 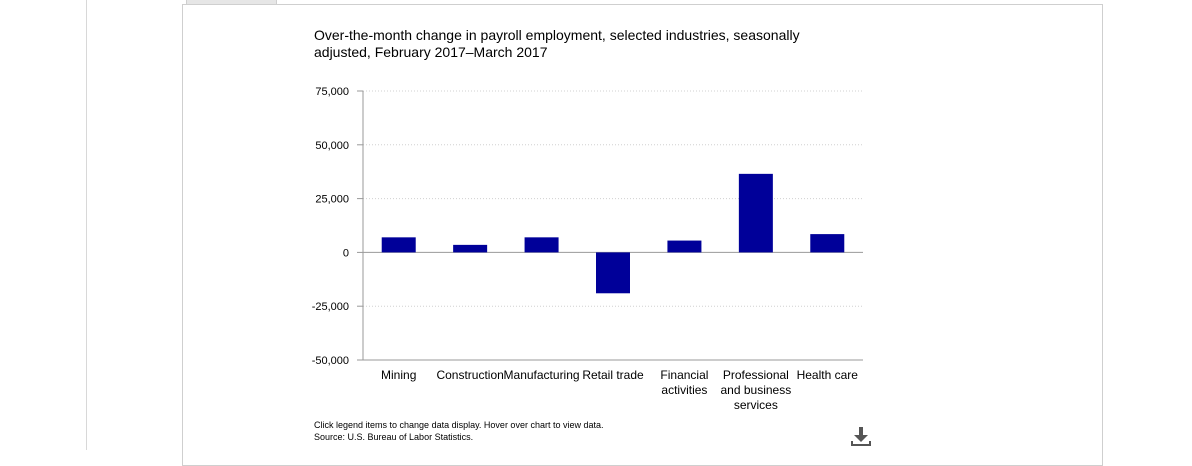 I want to click on x-category-label: Health care, so click(x=827, y=375).